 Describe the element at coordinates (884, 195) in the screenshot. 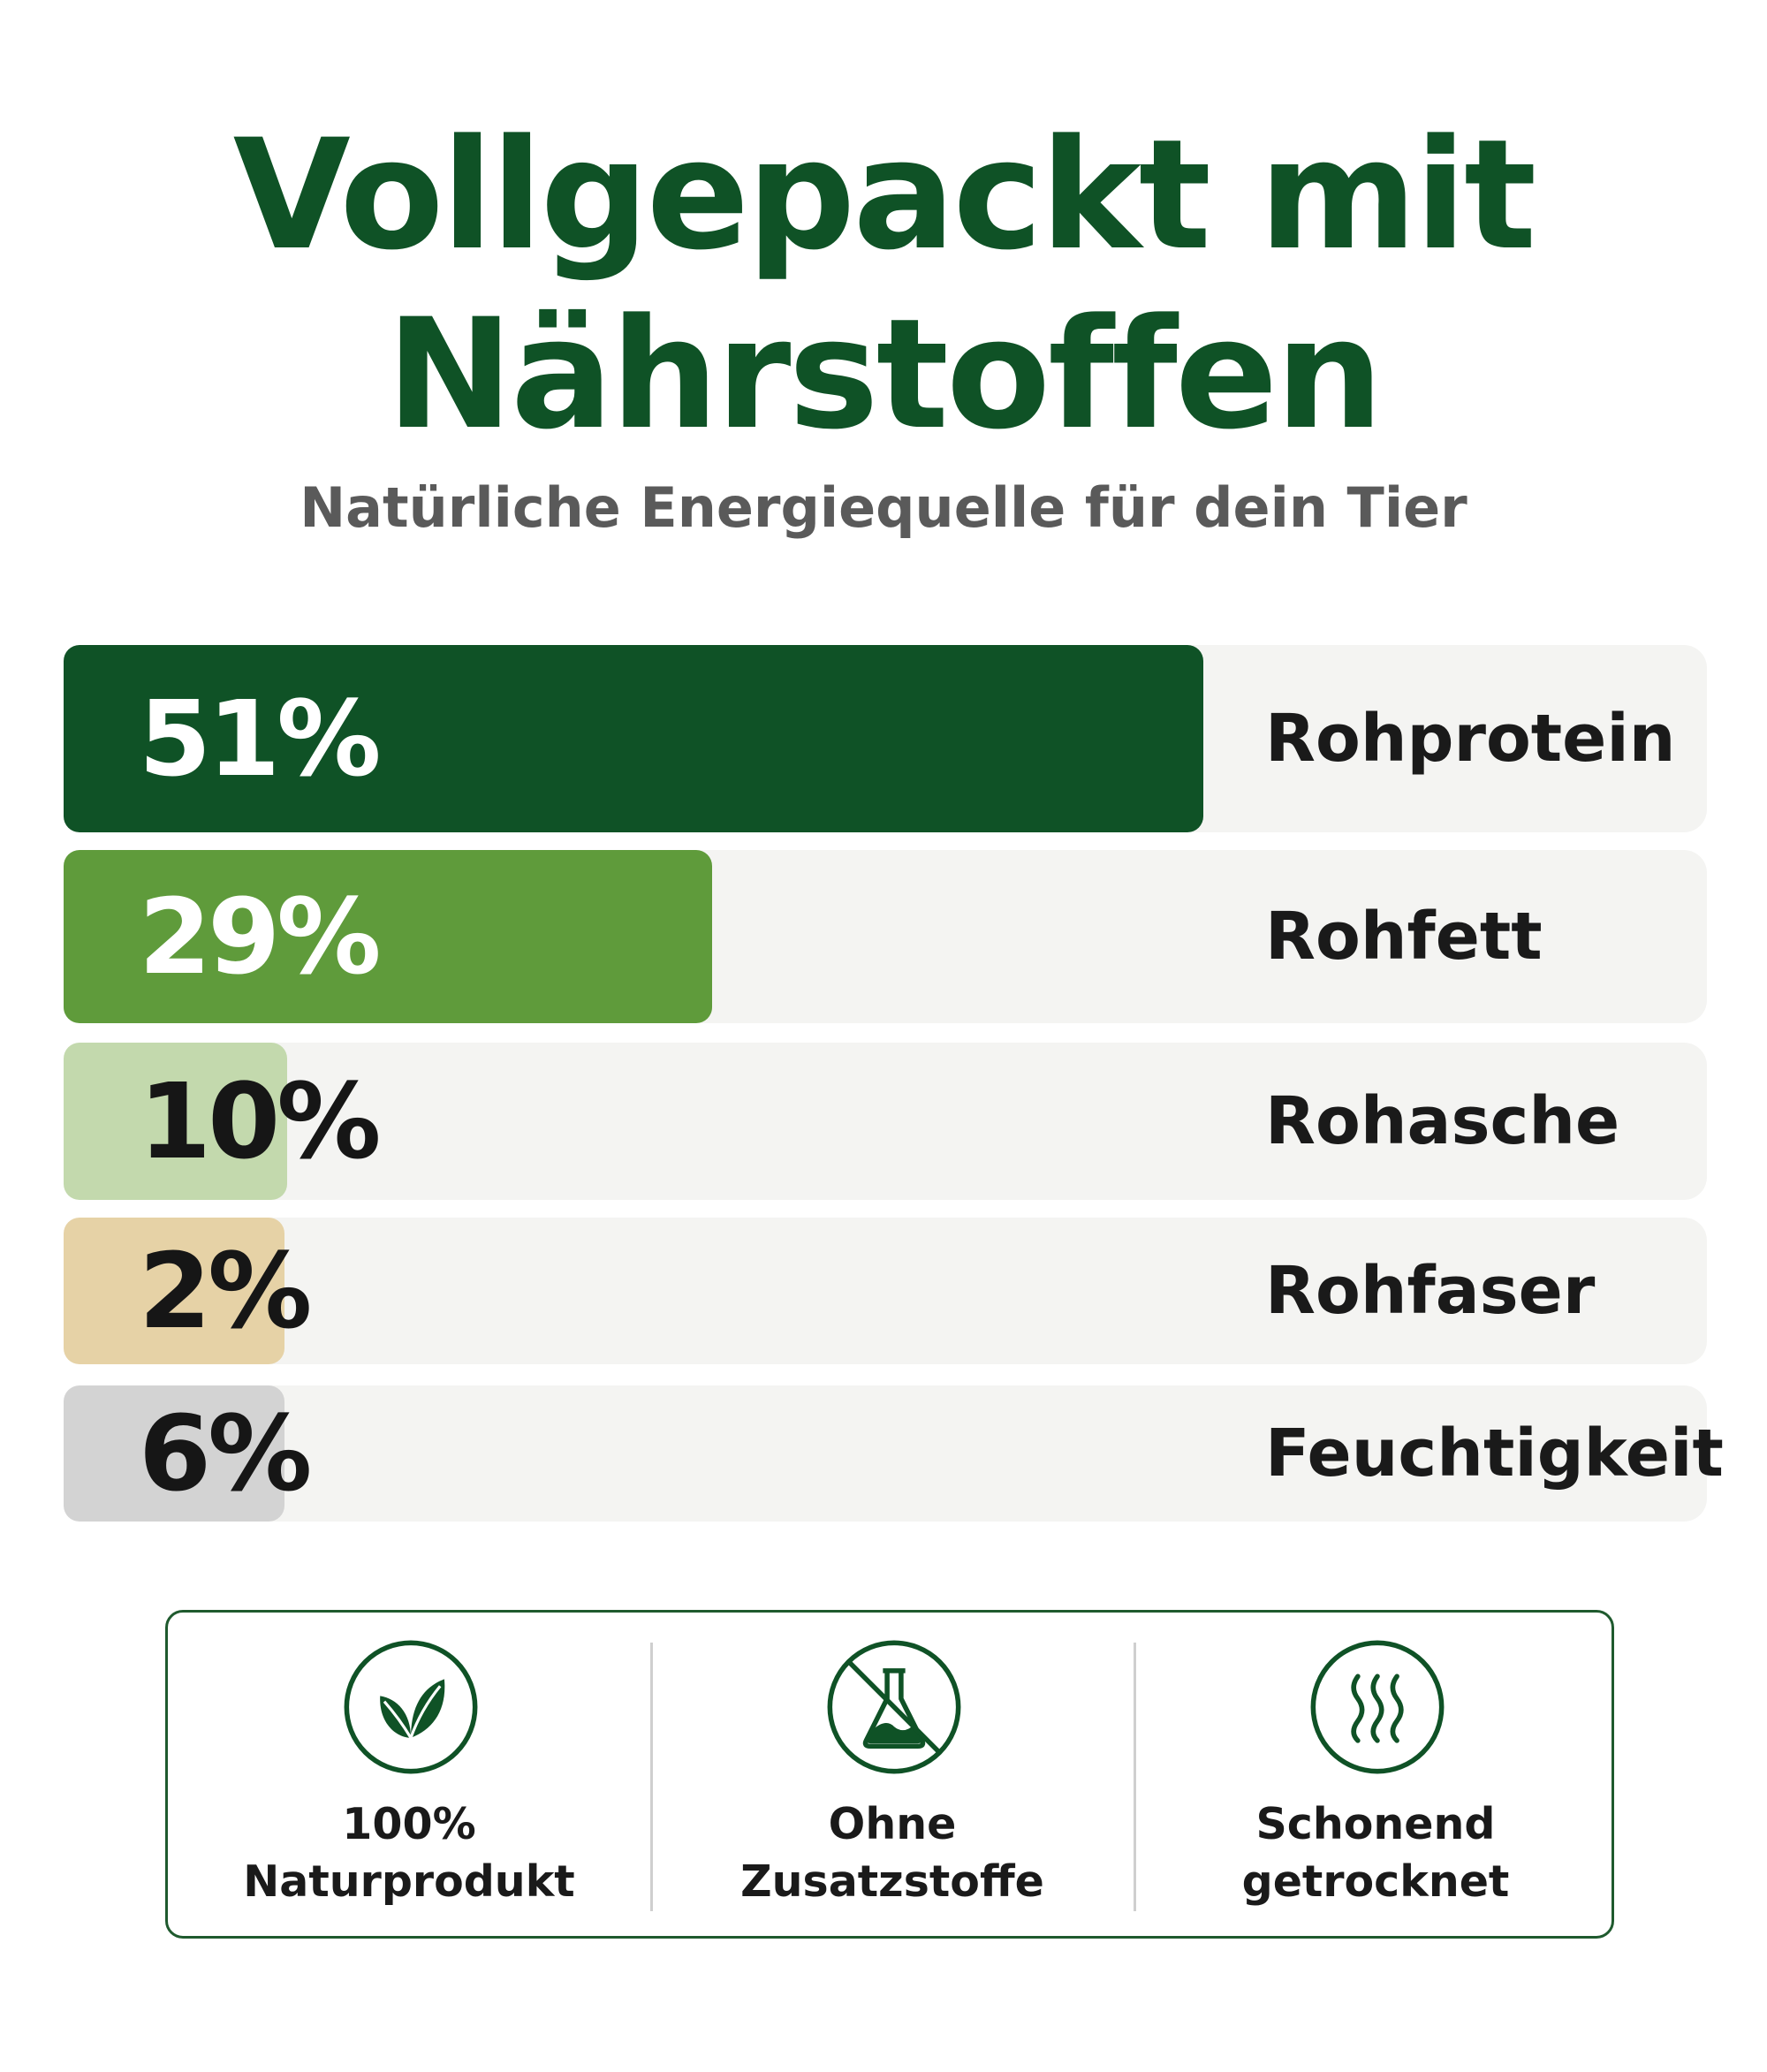

I see `title-line-1: Vollgepackt mit` at that location.